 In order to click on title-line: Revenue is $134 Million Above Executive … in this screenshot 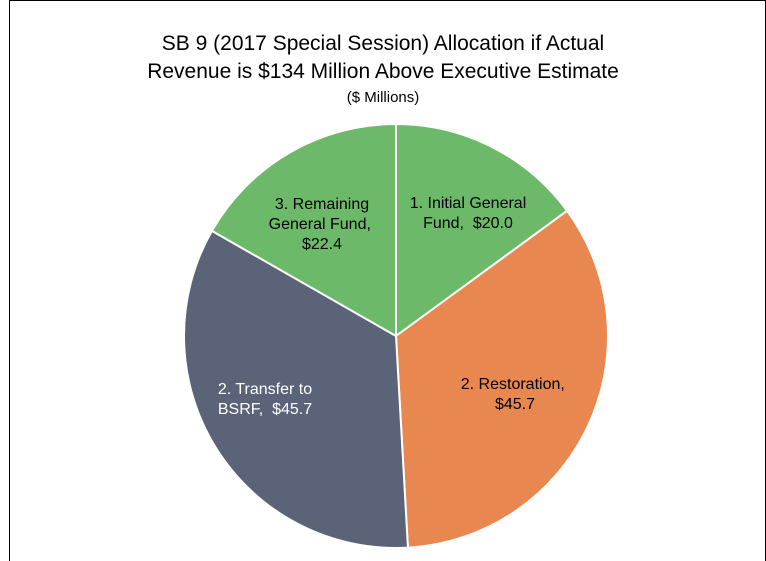, I will do `click(383, 71)`.